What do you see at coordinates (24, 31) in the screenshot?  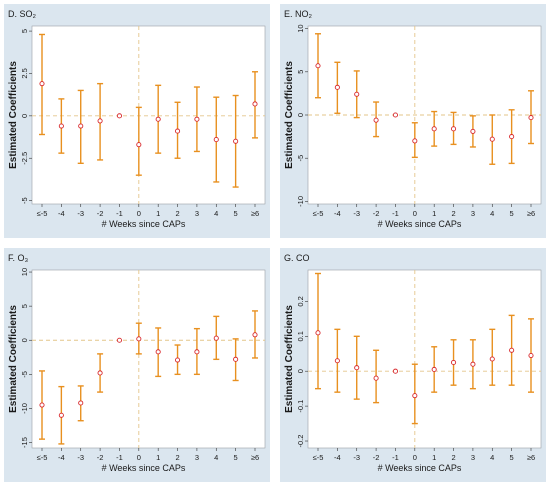 I see `y-tick-label: 5` at bounding box center [24, 31].